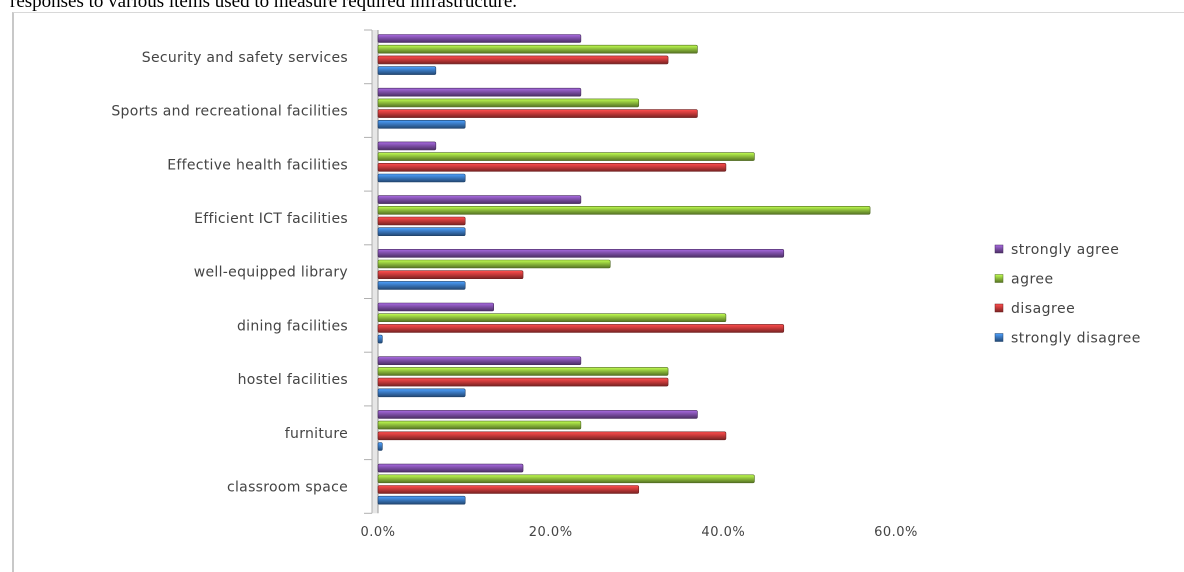  Describe the element at coordinates (316, 434) in the screenshot. I see `category-label: furniture` at that location.